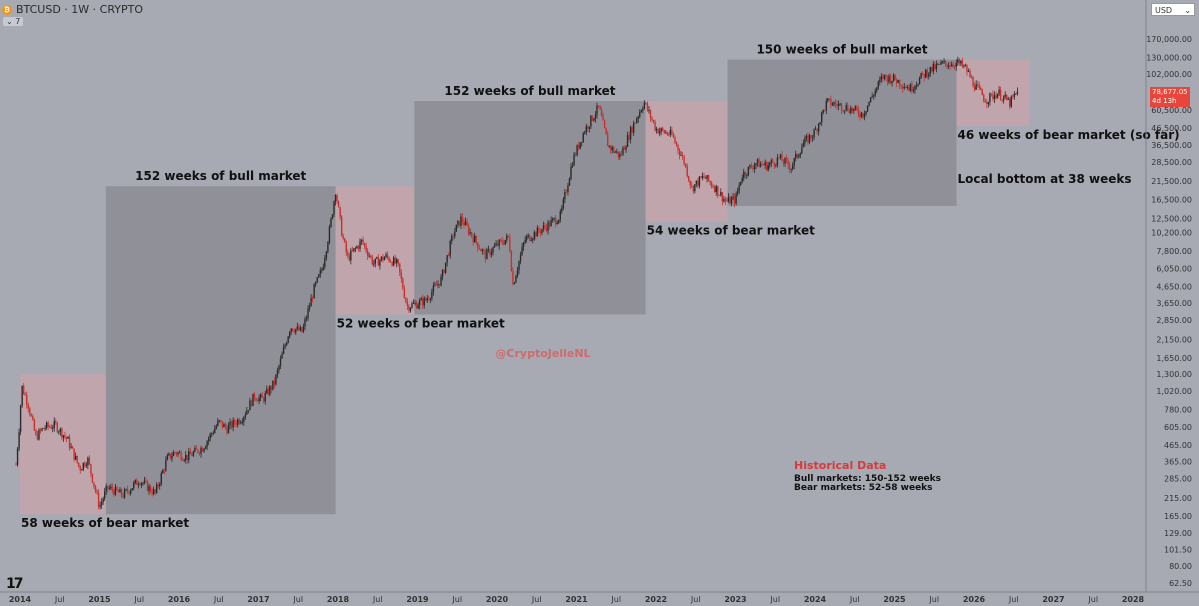 This screenshot has width=1199, height=606. I want to click on currency-select: USD ⌄, so click(1173, 9).